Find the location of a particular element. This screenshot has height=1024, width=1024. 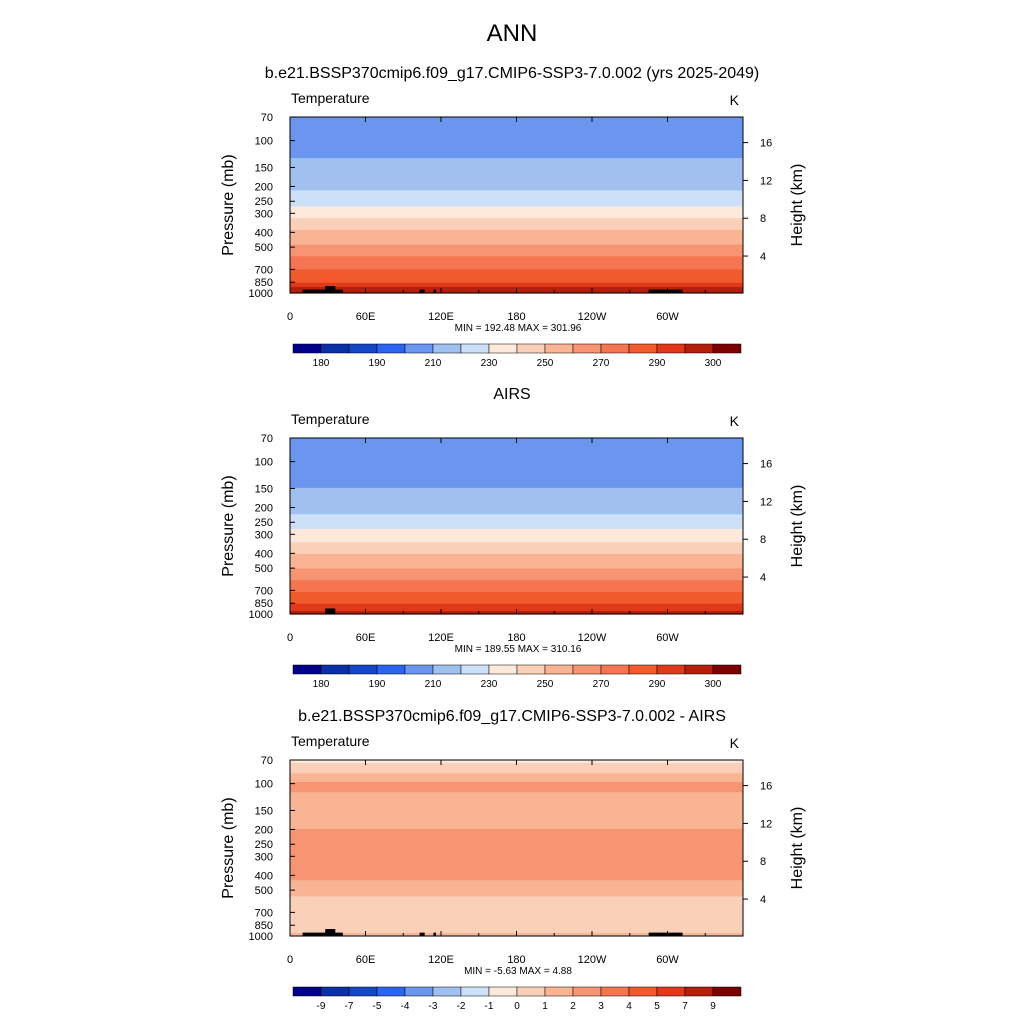

colorbar-label: 210 is located at coordinates (433, 684).